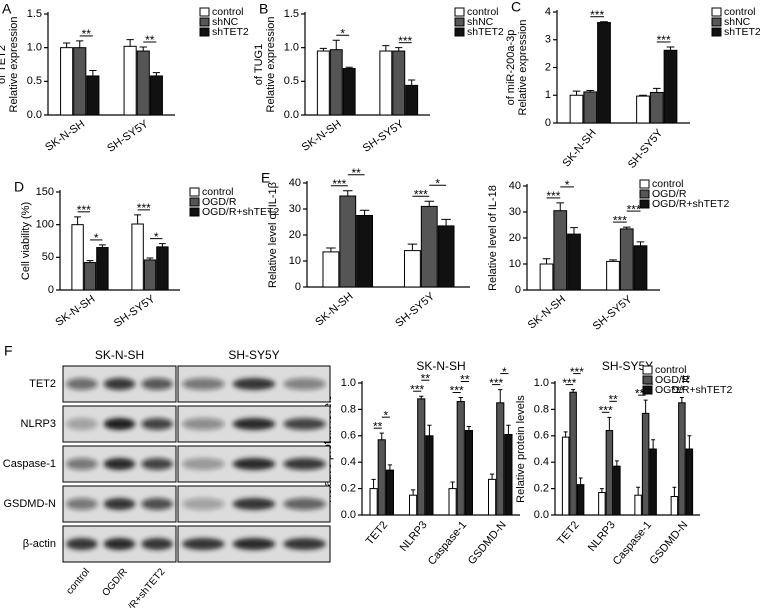 The height and width of the screenshot is (608, 760). I want to click on legend-label: OGD/R, so click(669, 194).